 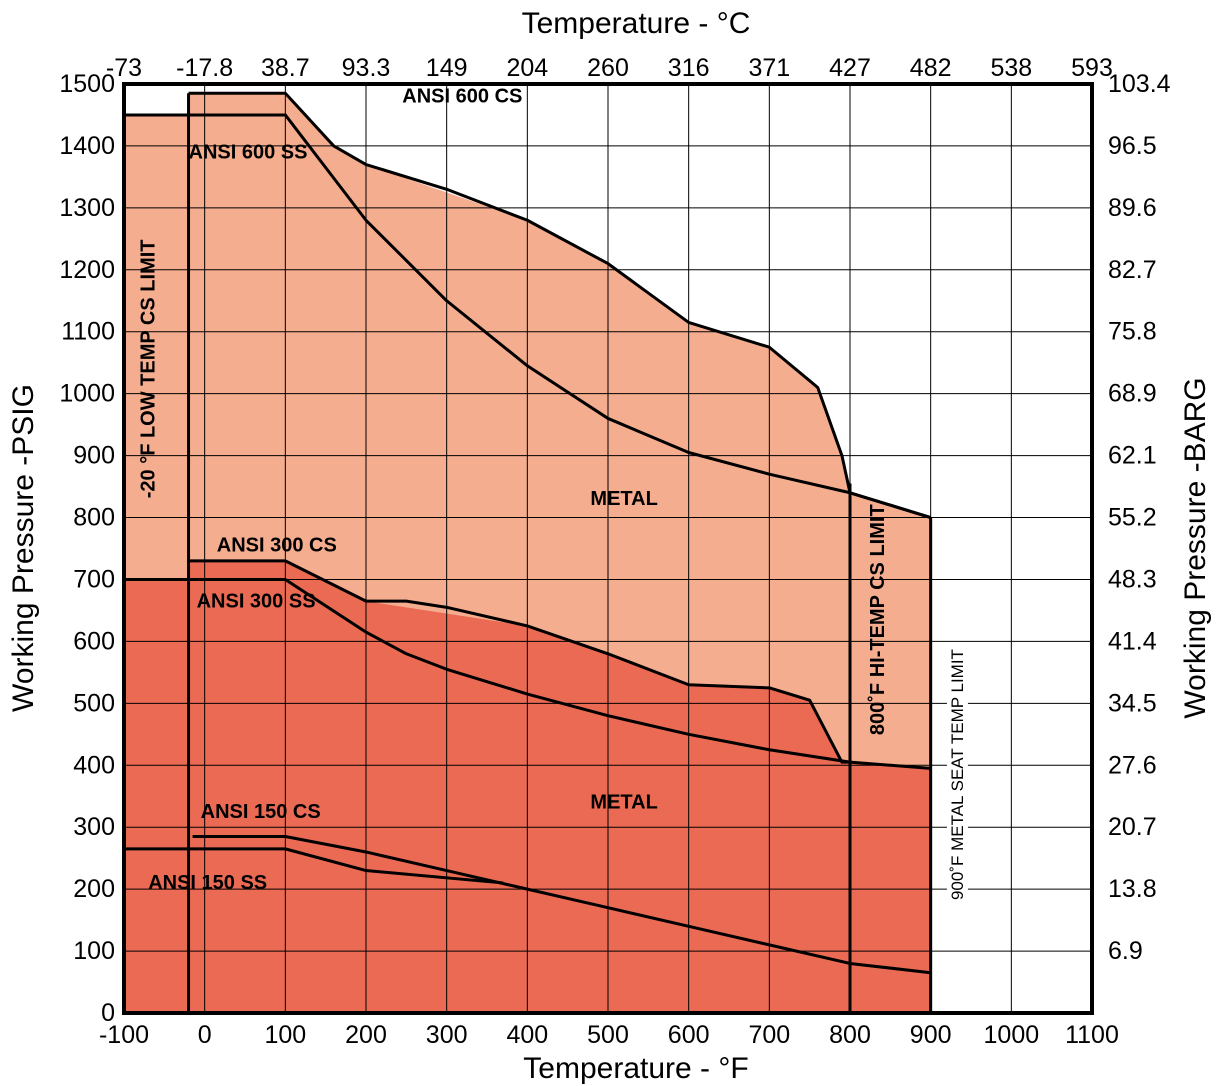 I want to click on x2-tick-label-3: 93.3, so click(x=366, y=68).